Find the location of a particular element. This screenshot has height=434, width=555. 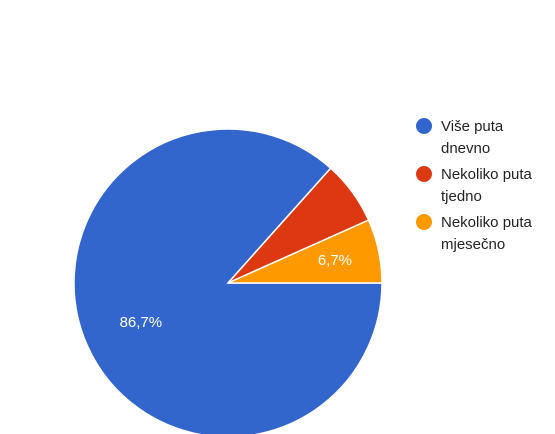

pie-slice-labels: 86,7% 6,7% is located at coordinates (236, 291).